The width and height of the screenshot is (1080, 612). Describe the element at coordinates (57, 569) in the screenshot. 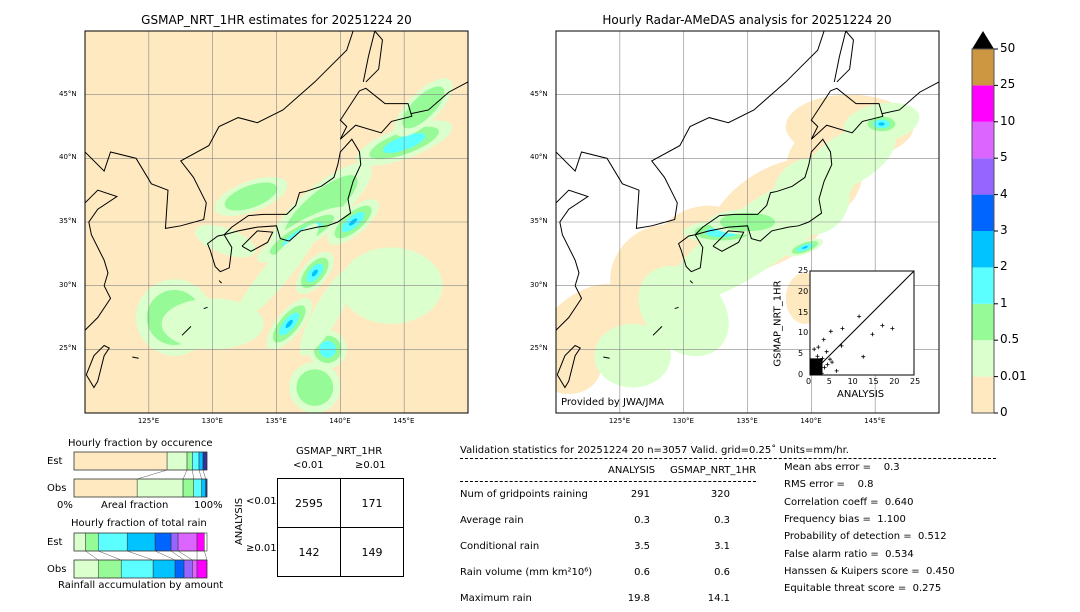

I see `rain-row-obs: Obs` at that location.